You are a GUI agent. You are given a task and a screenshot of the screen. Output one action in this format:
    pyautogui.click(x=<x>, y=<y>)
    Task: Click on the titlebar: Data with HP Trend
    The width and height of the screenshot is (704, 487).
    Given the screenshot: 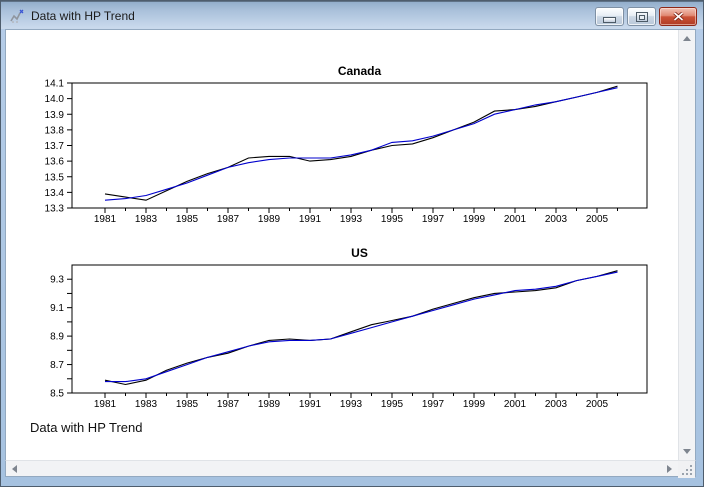 What is the action you would take?
    pyautogui.click(x=352, y=15)
    